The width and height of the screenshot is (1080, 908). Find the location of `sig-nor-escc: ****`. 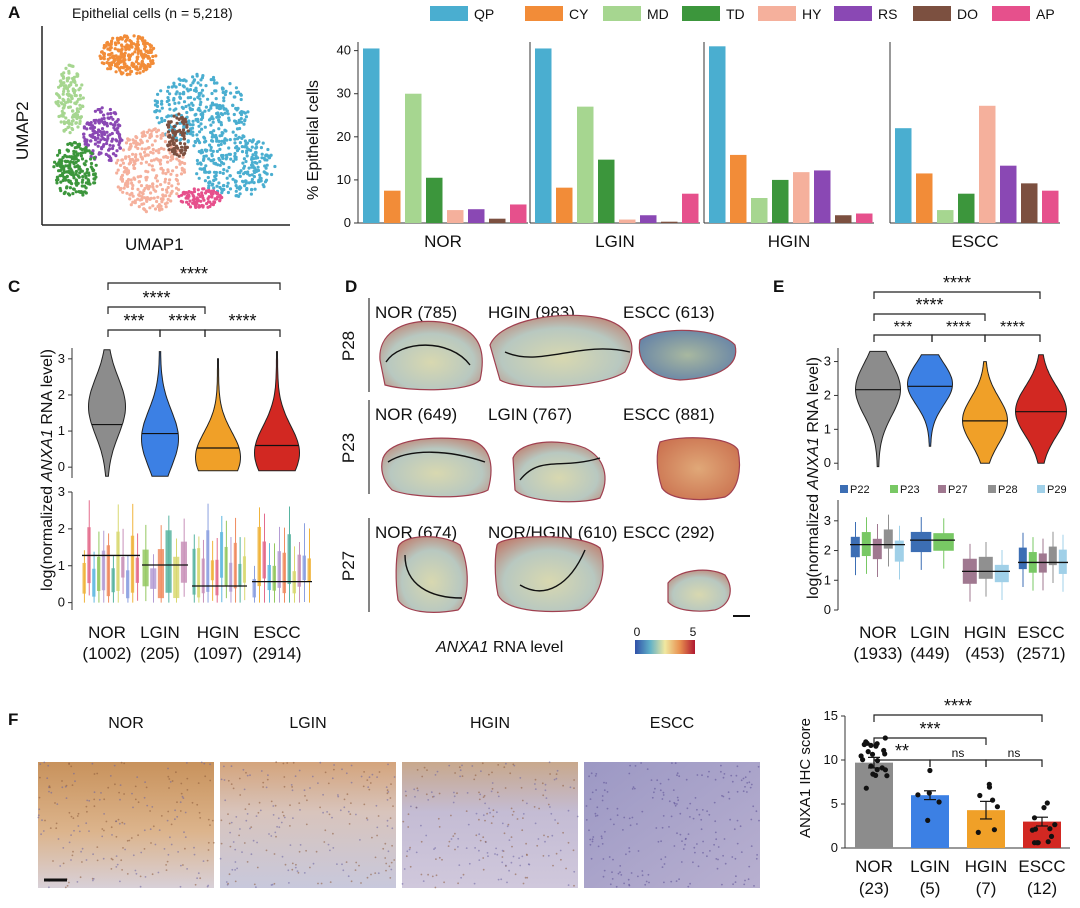

sig-nor-escc: **** is located at coordinates (194, 274).